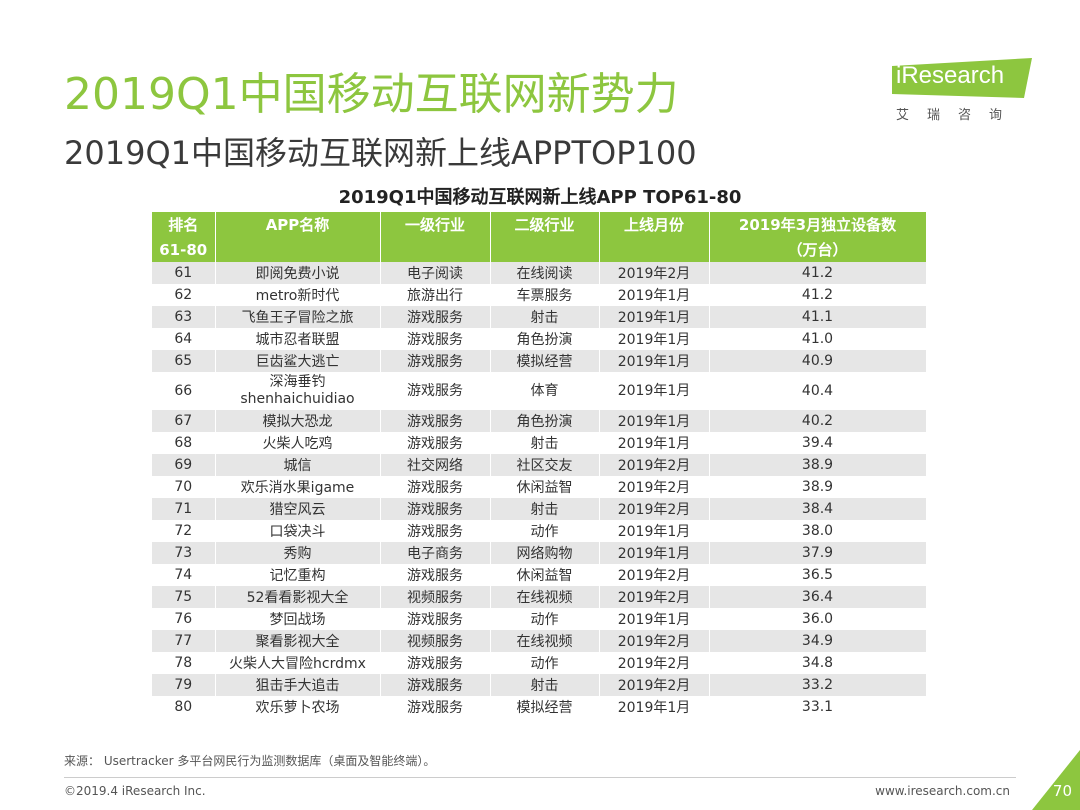 The image size is (1080, 810). What do you see at coordinates (184, 249) in the screenshot?
I see `subheader-rank-range: 61-80` at bounding box center [184, 249].